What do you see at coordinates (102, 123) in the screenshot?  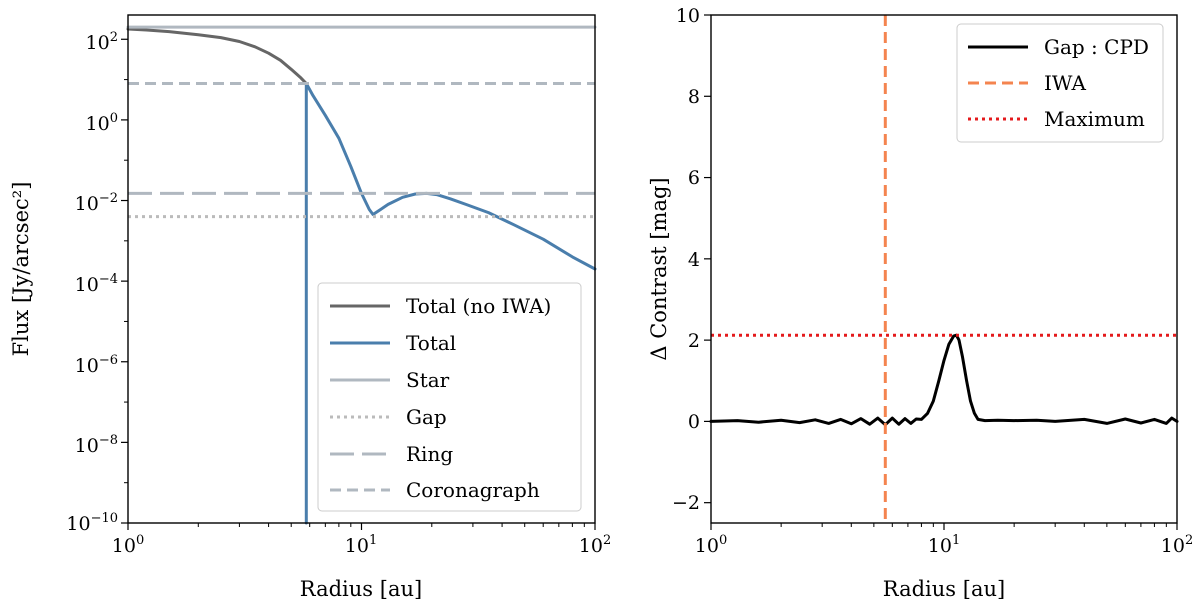 I see `flux-y-tick-label: 10⁰` at bounding box center [102, 123].